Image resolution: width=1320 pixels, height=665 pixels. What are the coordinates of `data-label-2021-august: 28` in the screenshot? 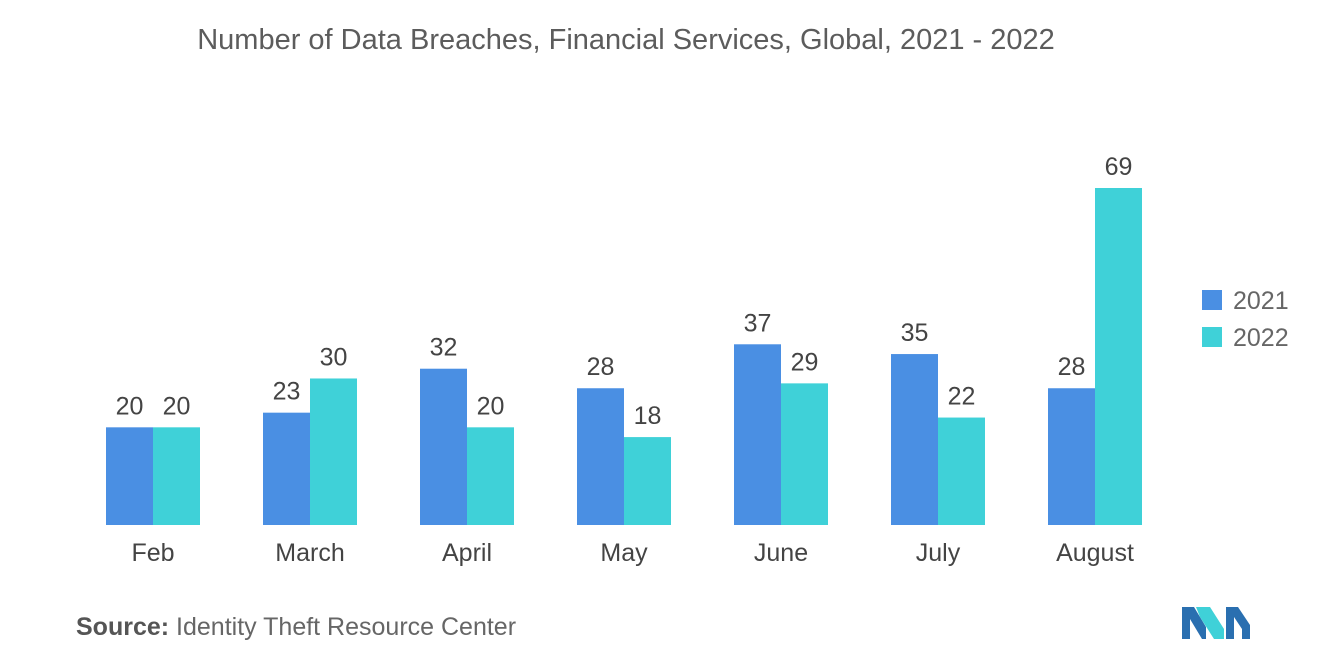 It's located at (1072, 367).